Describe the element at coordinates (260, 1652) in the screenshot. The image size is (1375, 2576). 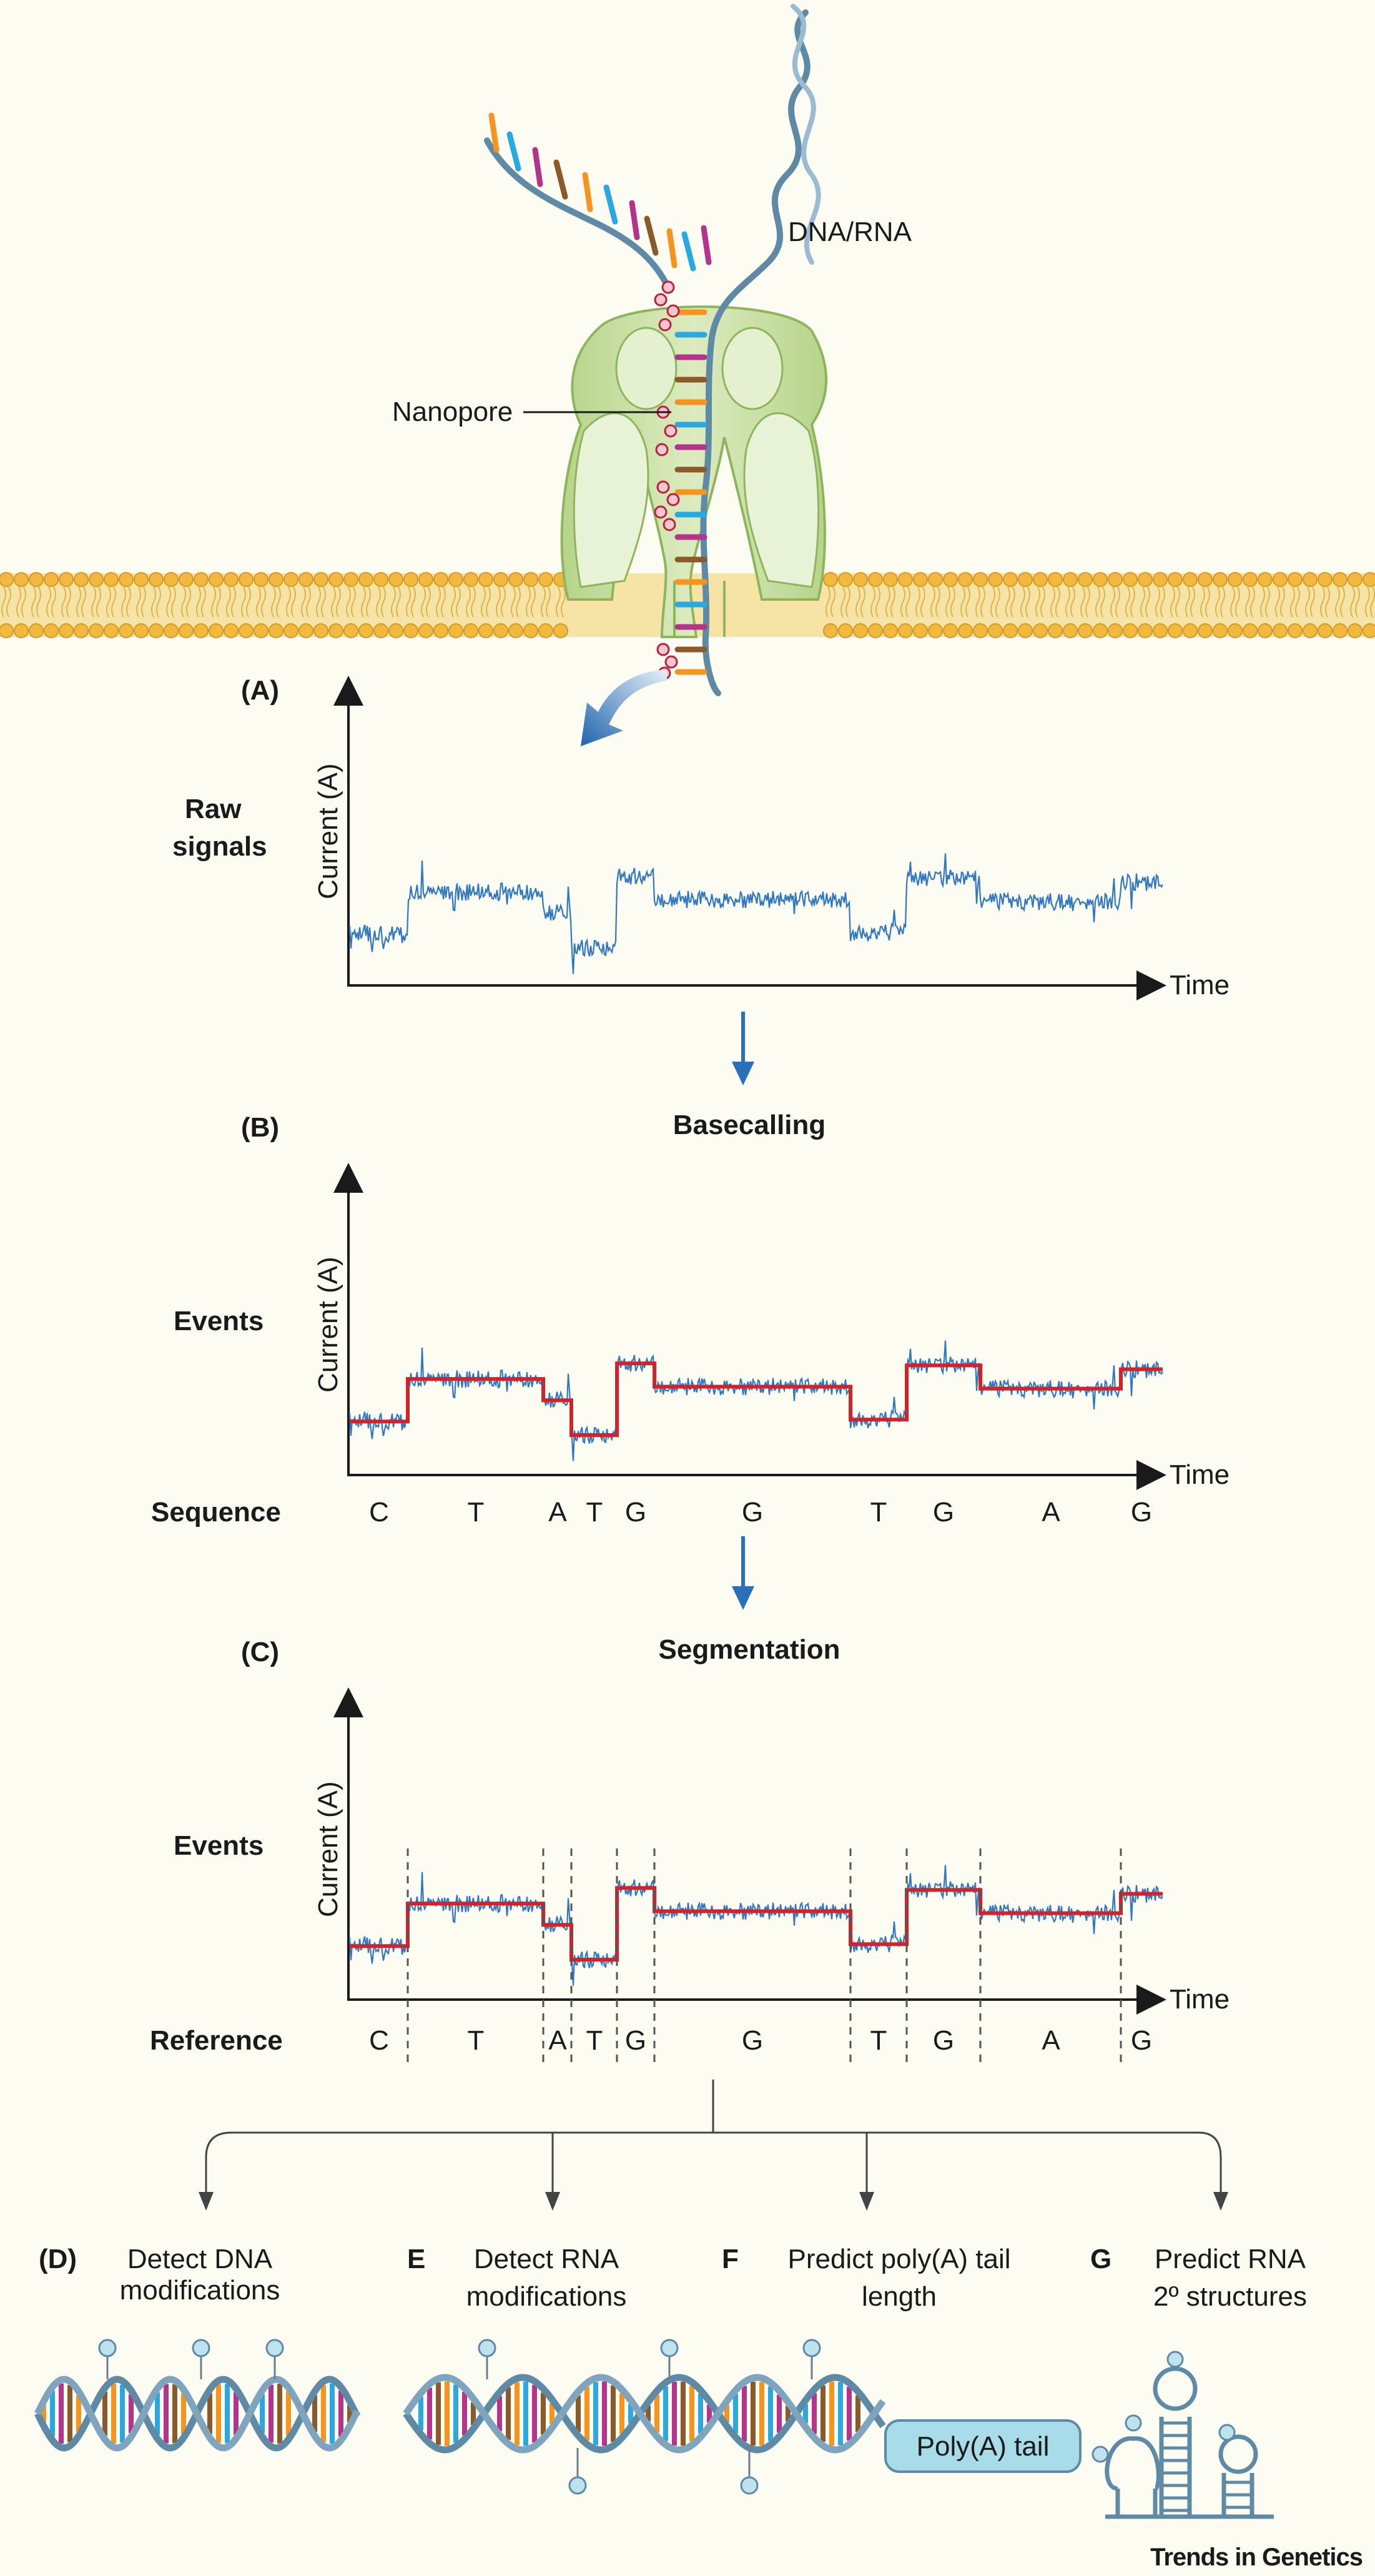
I see `panel-c-letter: (C)` at that location.